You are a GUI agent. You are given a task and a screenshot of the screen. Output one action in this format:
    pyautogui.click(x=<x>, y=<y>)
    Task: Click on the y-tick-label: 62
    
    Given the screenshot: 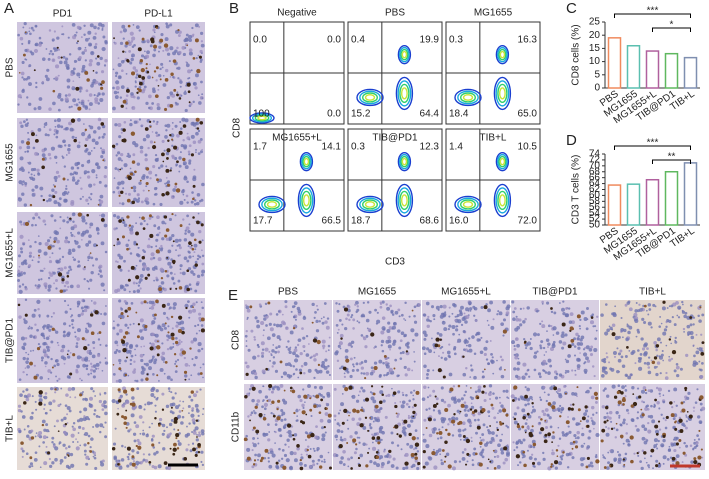 What is the action you would take?
    pyautogui.click(x=595, y=189)
    